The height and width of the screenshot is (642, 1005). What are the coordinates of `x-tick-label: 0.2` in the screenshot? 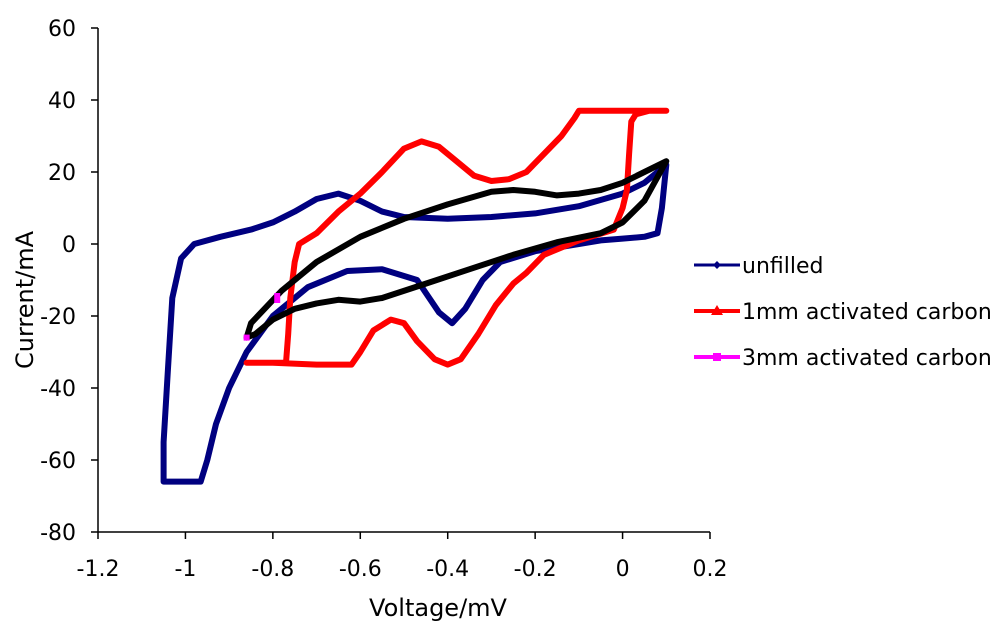 It's located at (710, 569).